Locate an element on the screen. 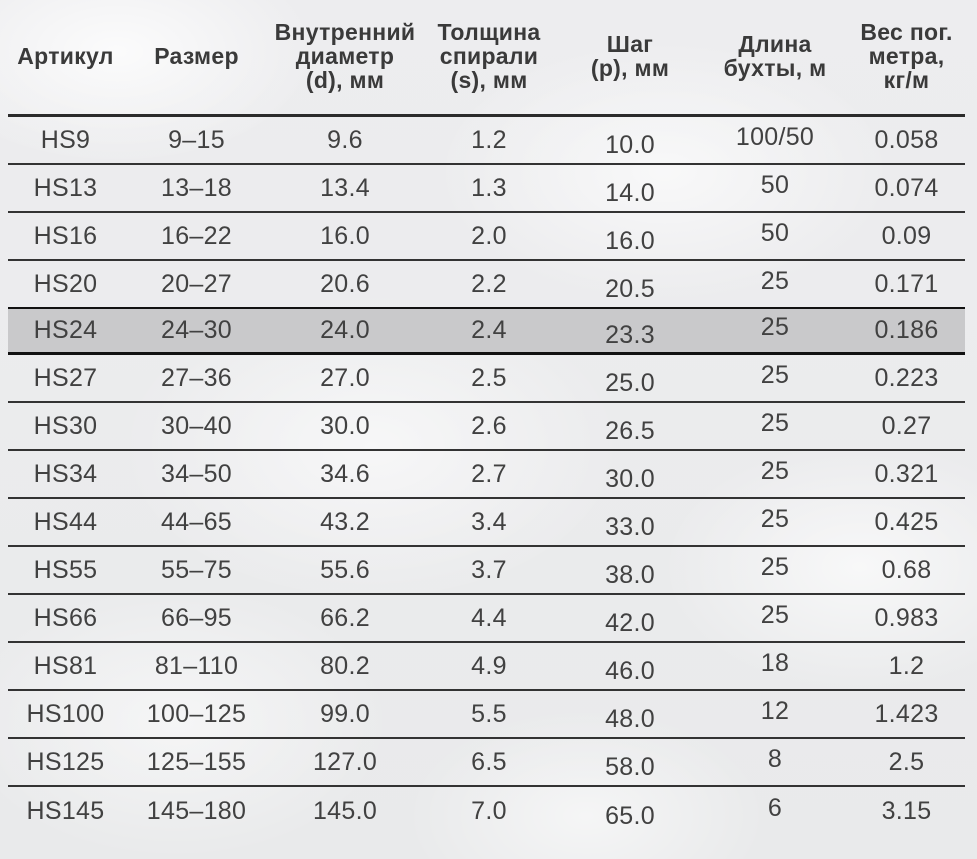  table-row: HS20 20–27 20.6 2.2 20.5 25 0.171 is located at coordinates (486, 285).